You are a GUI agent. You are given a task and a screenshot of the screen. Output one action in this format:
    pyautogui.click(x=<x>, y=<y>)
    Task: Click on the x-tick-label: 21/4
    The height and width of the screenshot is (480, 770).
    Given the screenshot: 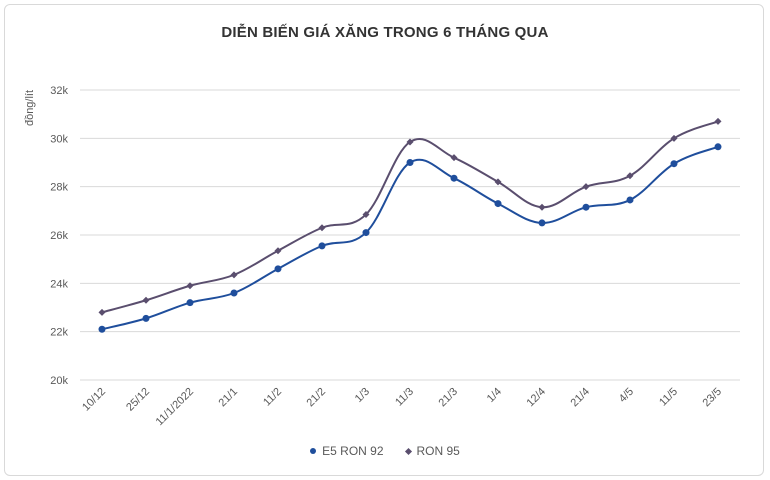 What is the action you would take?
    pyautogui.click(x=580, y=398)
    